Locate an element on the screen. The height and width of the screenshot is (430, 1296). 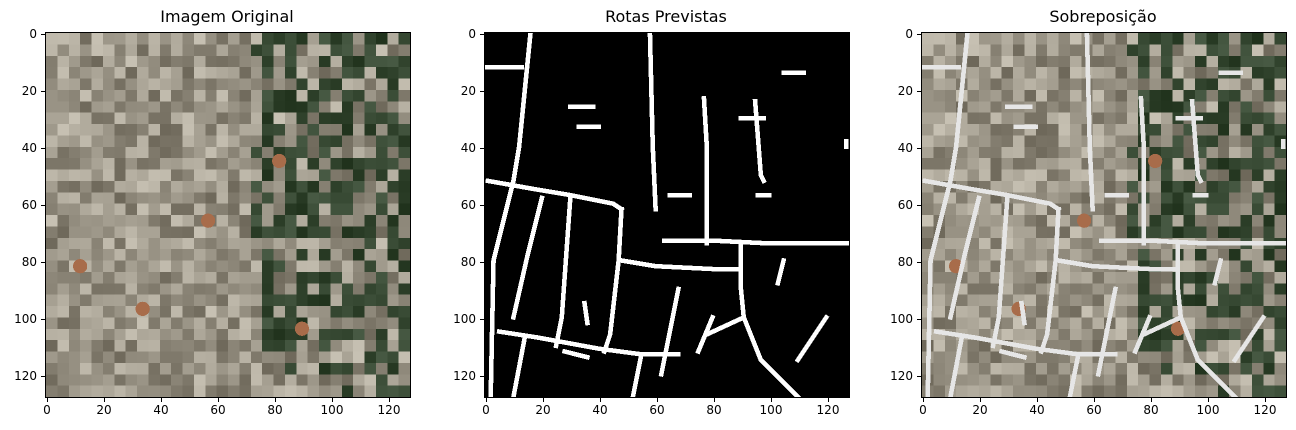
panel-title-original: Imagem Original is located at coordinates (227, 16).